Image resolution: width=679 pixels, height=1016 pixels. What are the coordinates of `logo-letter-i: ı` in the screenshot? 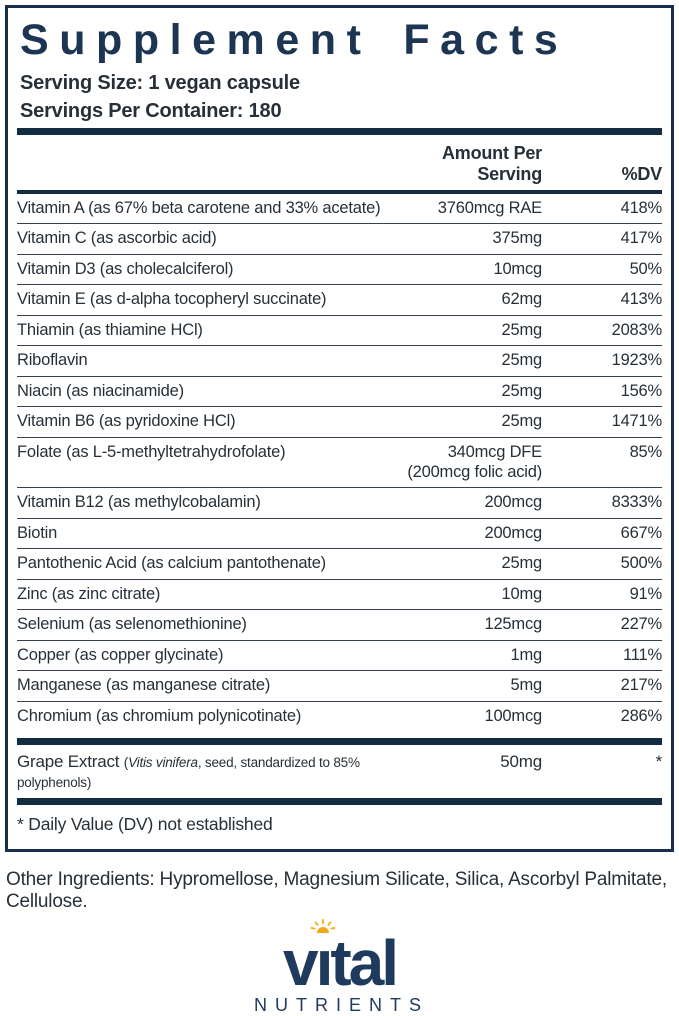 It's located at (323, 957).